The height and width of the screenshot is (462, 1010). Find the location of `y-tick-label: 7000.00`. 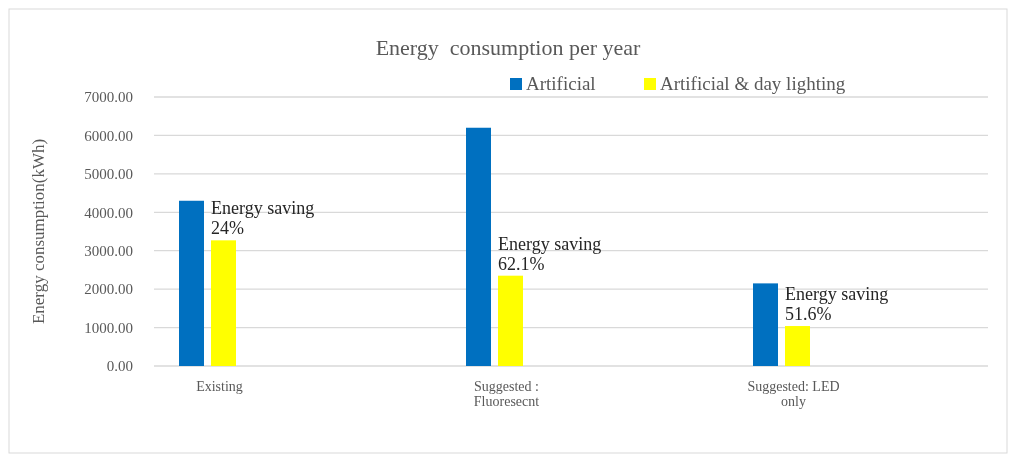

y-tick-label: 7000.00 is located at coordinates (108, 97).